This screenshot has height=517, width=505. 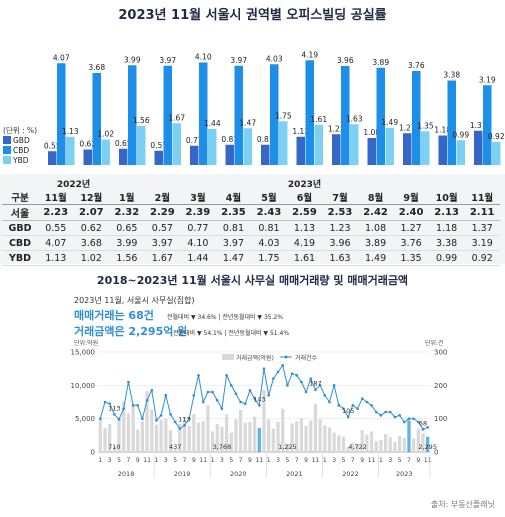 I want to click on value-label-gbd: 0.55, so click(x=52, y=145).